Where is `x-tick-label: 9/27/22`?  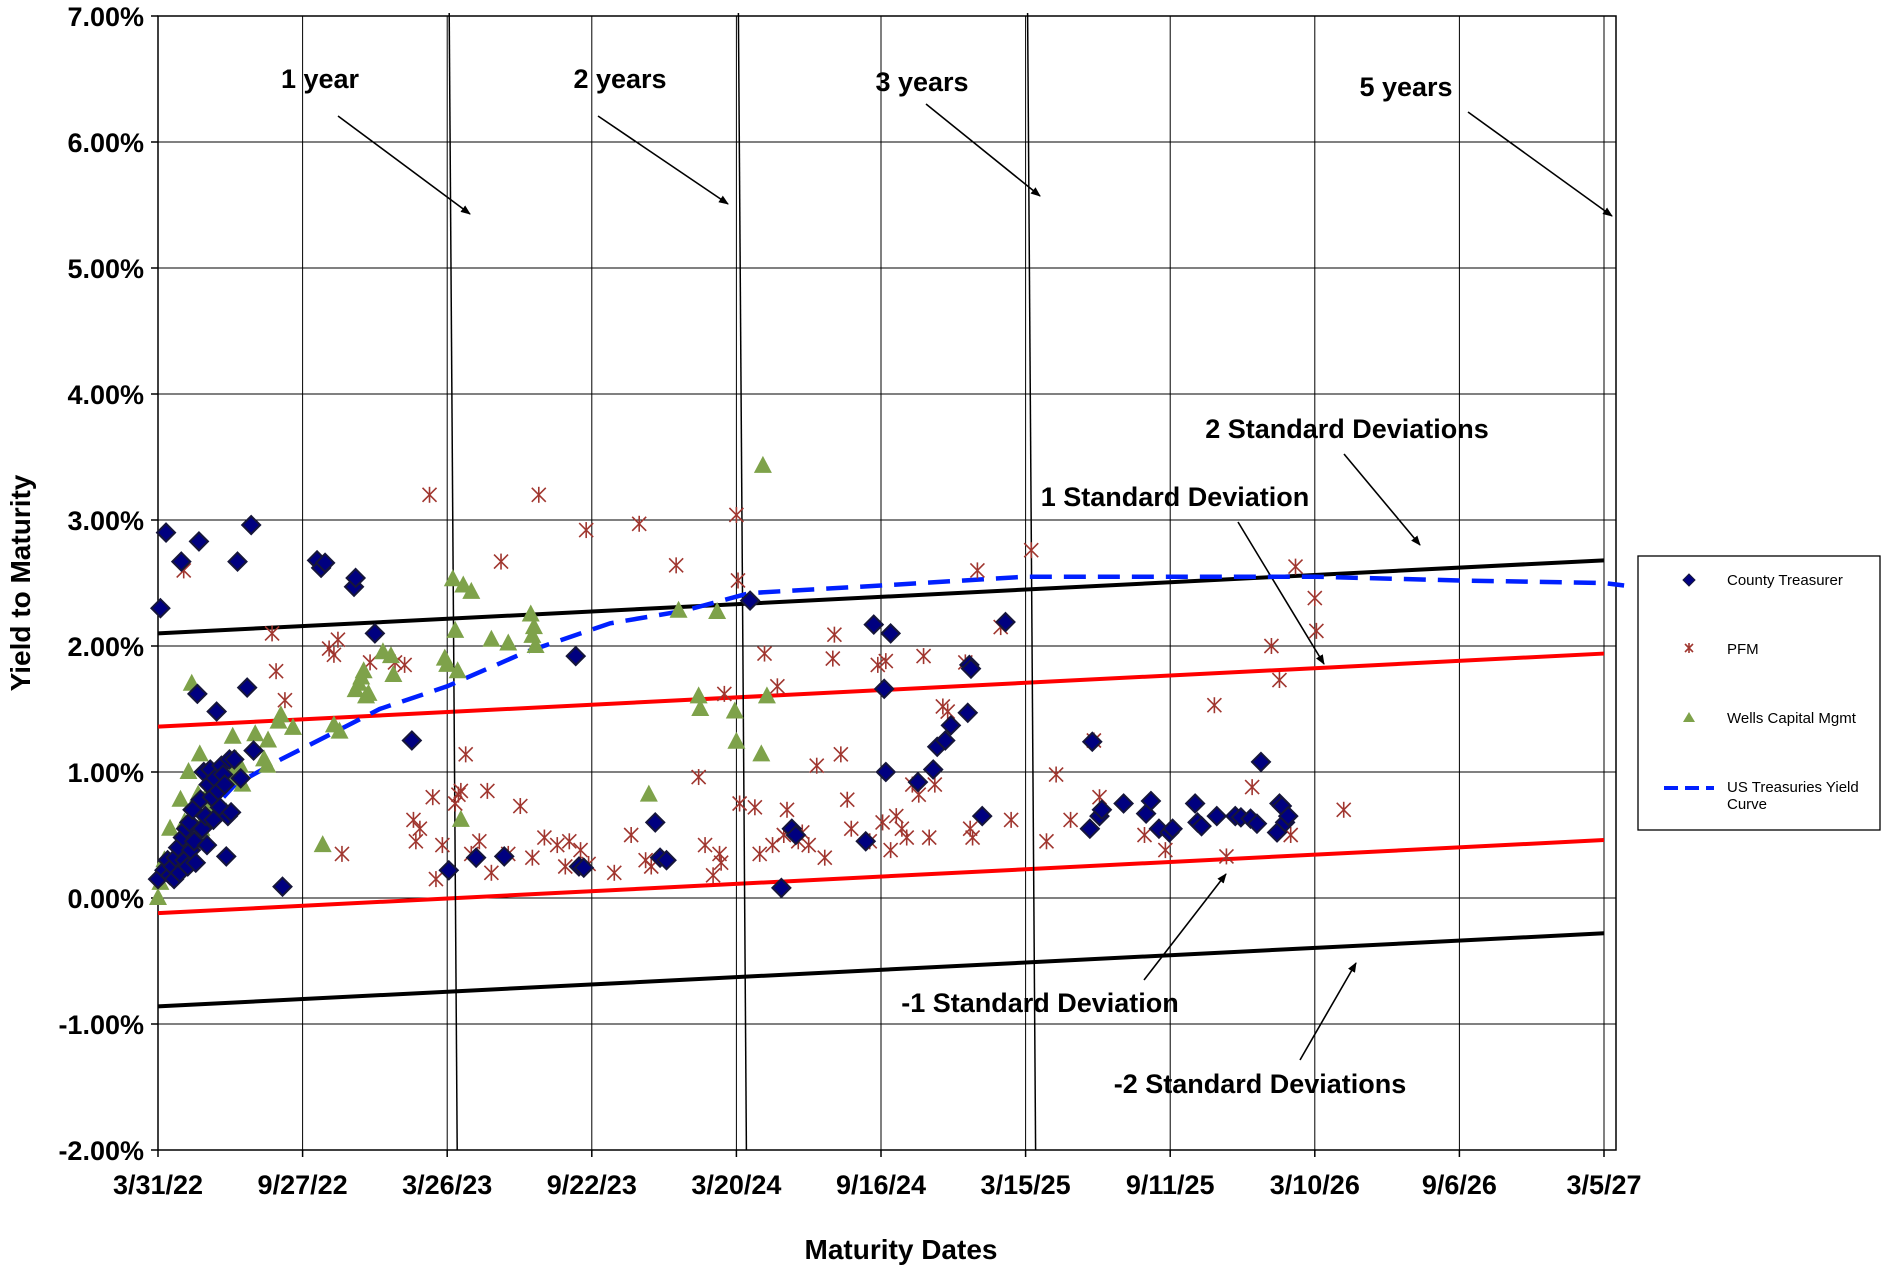
x-tick-label: 9/27/22 is located at coordinates (303, 1185).